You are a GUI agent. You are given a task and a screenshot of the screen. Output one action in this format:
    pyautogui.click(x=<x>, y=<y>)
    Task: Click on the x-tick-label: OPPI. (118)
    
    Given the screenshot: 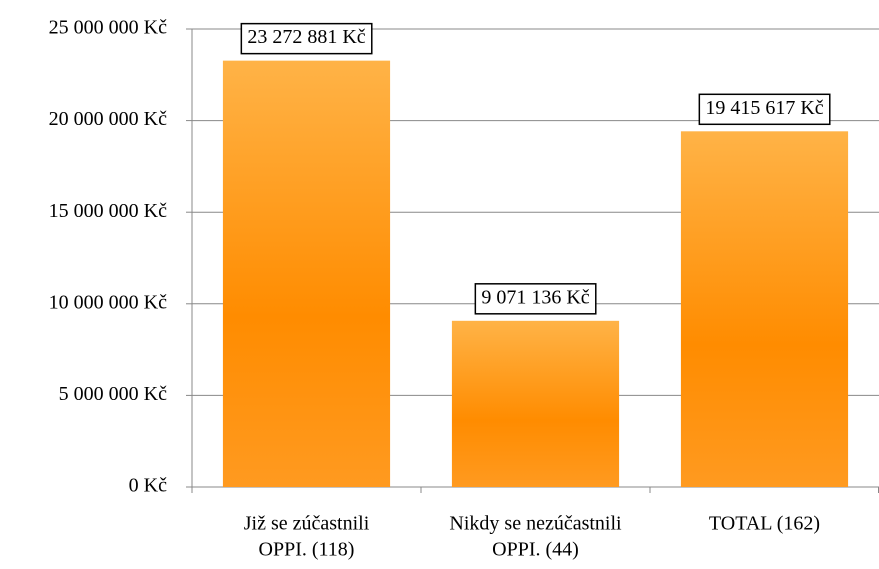 What is the action you would take?
    pyautogui.click(x=307, y=550)
    